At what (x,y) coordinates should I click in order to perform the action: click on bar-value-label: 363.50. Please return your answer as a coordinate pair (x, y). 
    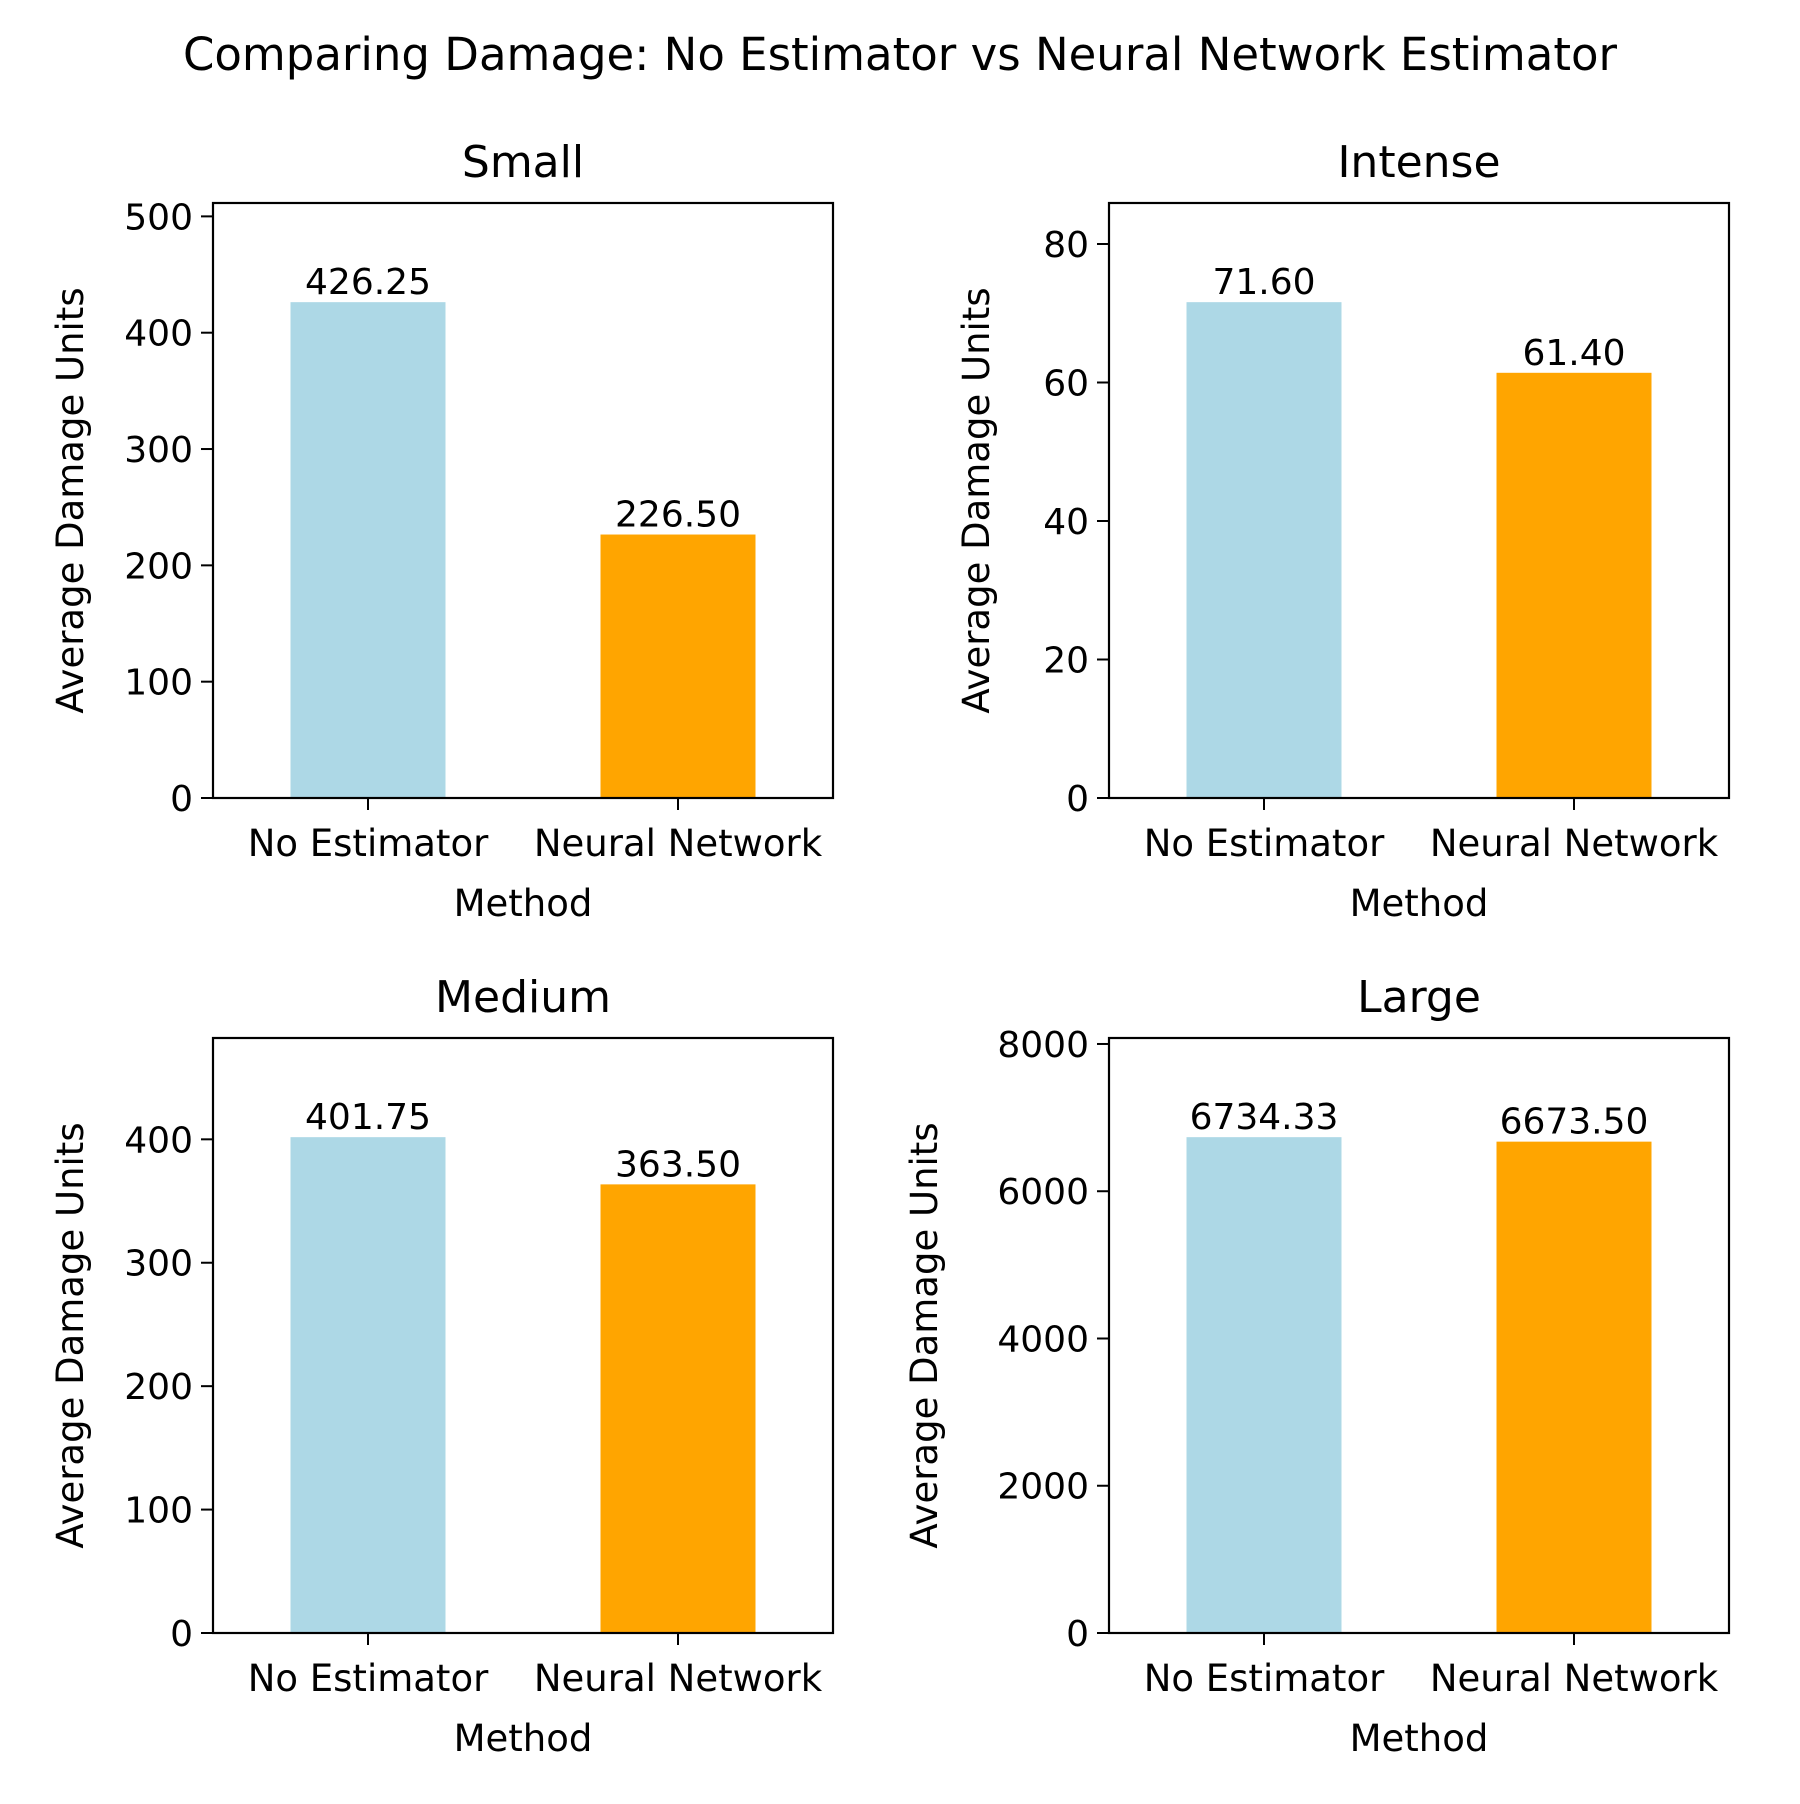
    Looking at the image, I should click on (678, 1164).